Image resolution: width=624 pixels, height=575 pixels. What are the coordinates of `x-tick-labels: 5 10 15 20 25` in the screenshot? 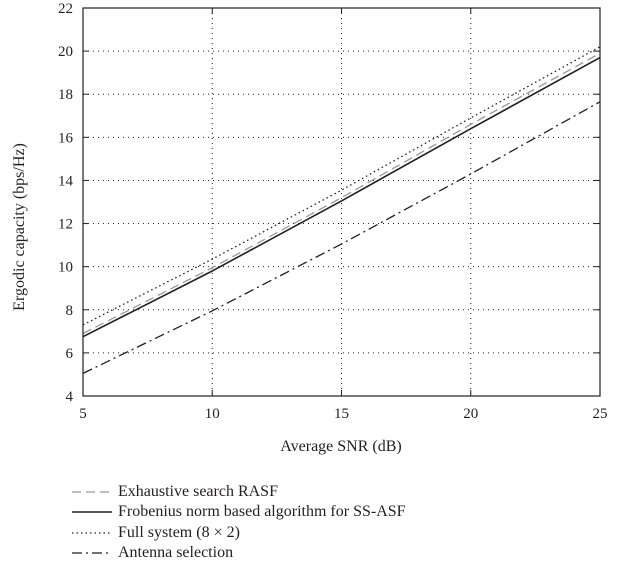 It's located at (343, 414).